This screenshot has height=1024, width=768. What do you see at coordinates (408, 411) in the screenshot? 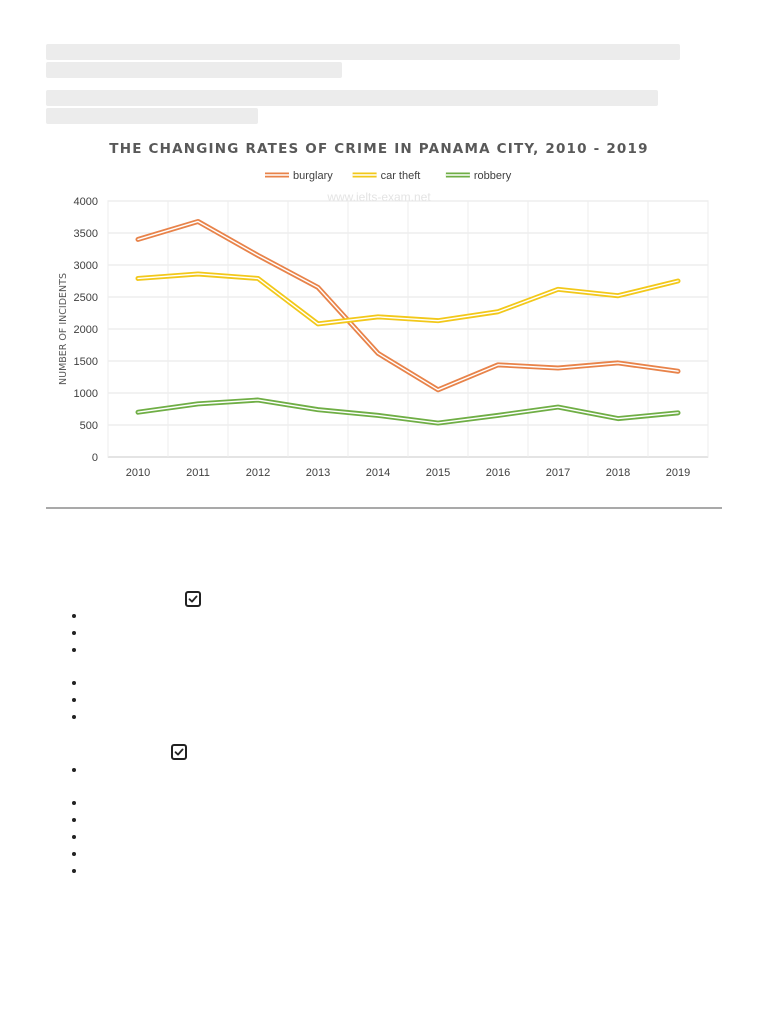
I see `series-line-robbery-inner` at bounding box center [408, 411].